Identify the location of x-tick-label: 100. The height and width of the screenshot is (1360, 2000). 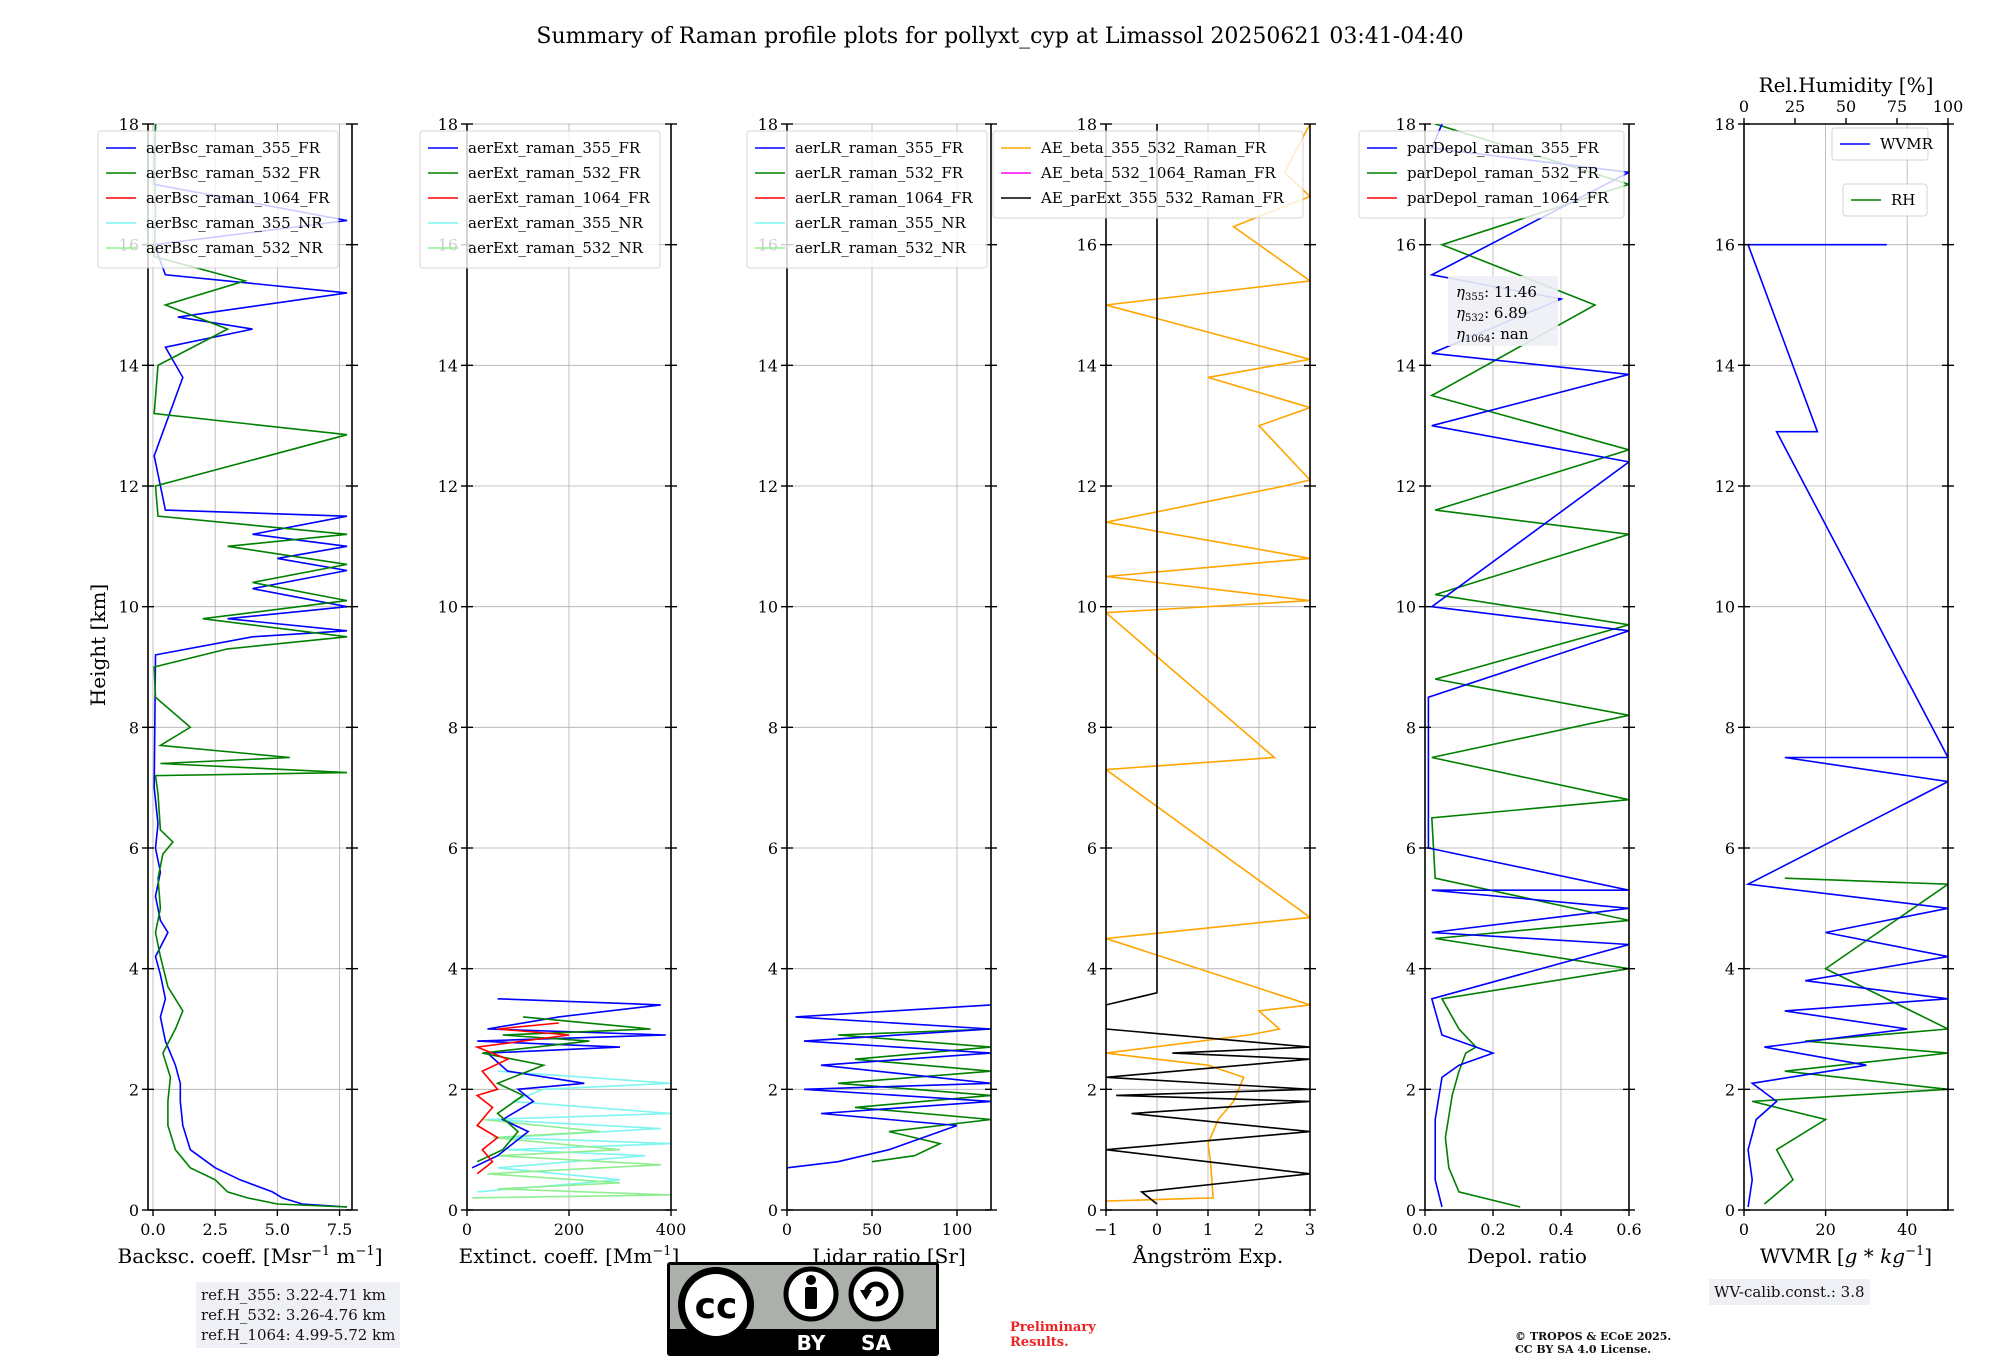
(957, 1229).